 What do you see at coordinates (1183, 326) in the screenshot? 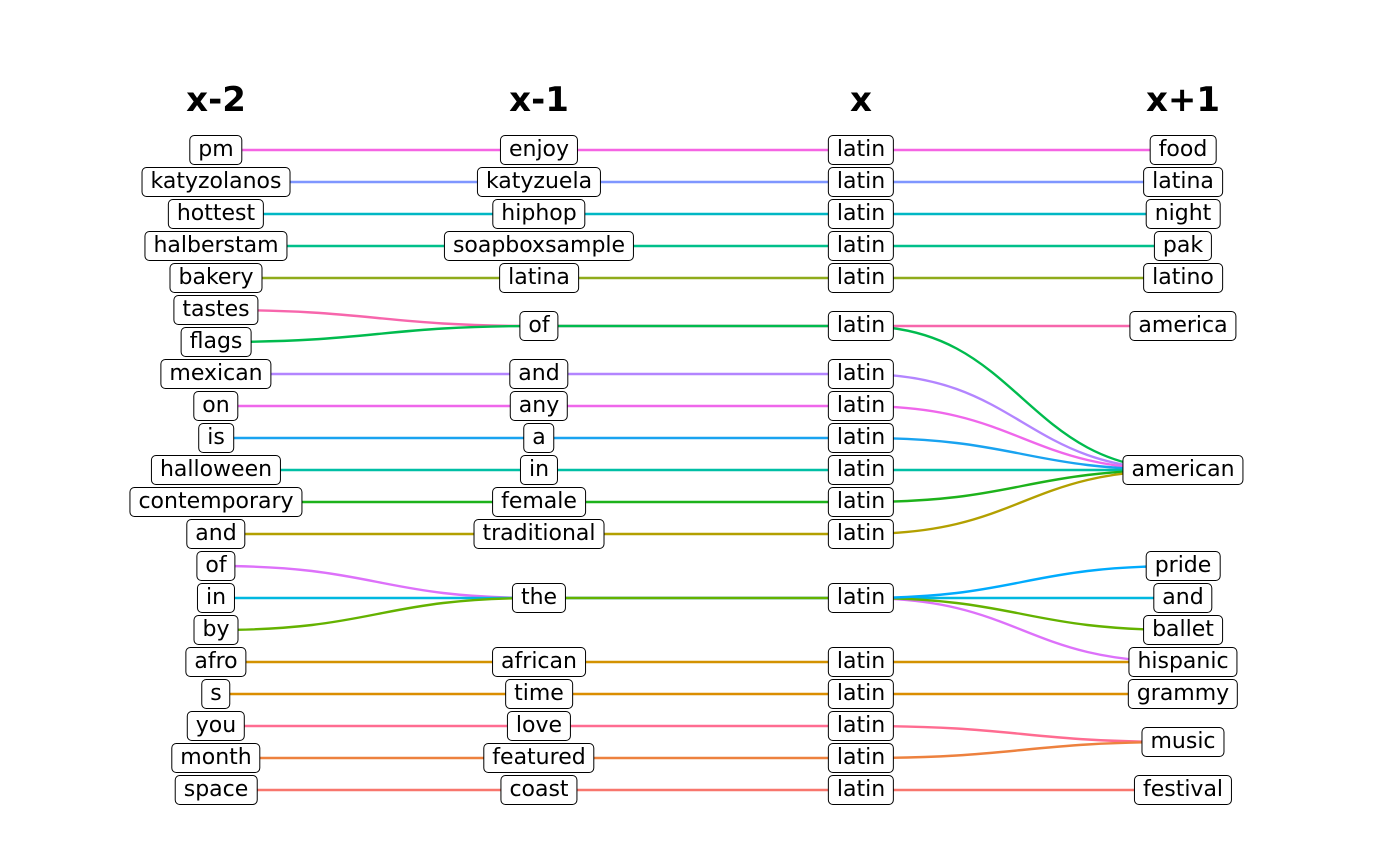
I see `word-node-x+1: america` at bounding box center [1183, 326].